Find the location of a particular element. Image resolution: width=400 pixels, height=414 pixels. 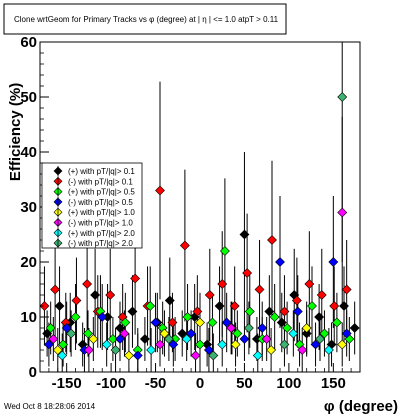

x-axis-label: φ (degree) is located at coordinates (361, 406).